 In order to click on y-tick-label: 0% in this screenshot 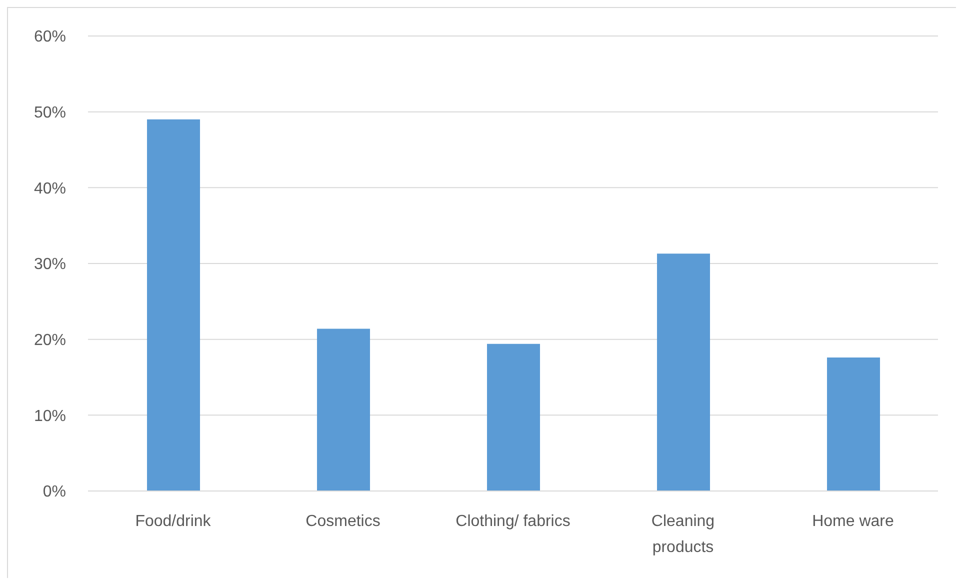, I will do `click(54, 492)`.